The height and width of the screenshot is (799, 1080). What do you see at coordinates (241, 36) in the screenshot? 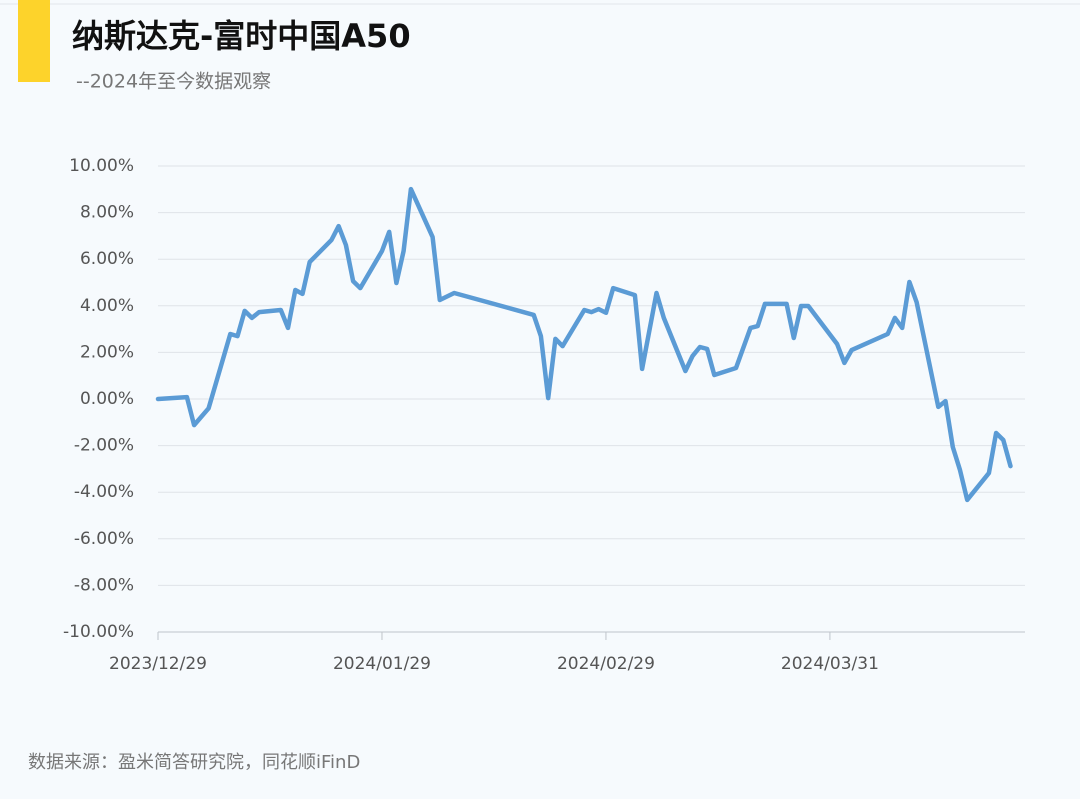
I see `chart-title: 纳斯达克-富时中国A50` at bounding box center [241, 36].